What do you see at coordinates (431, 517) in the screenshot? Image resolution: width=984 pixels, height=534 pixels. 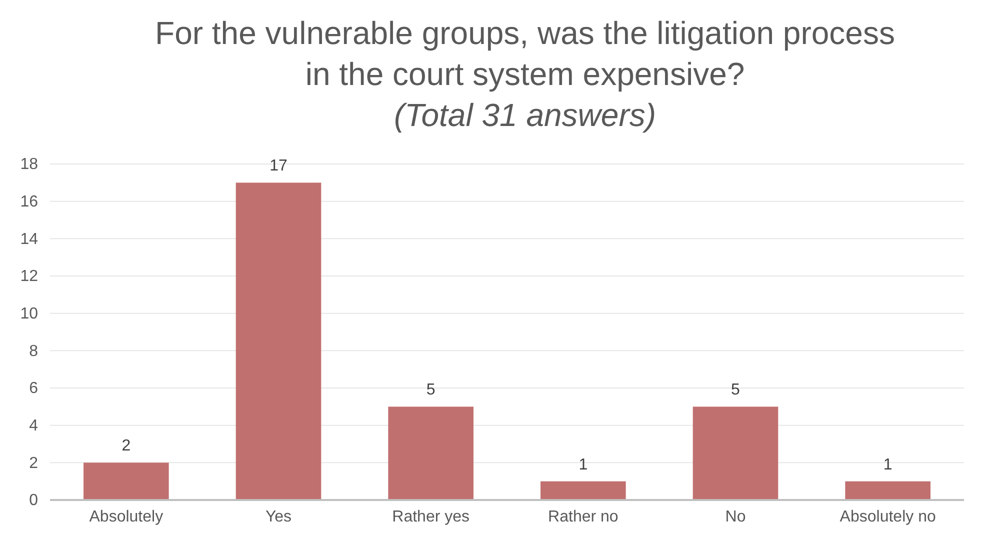 I see `x-tick-label: Rather yes` at bounding box center [431, 517].